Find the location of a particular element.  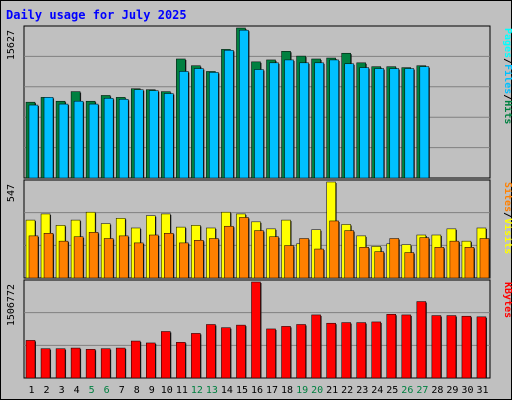

panel-legend-label: KBytes is located at coordinates (507, 300).